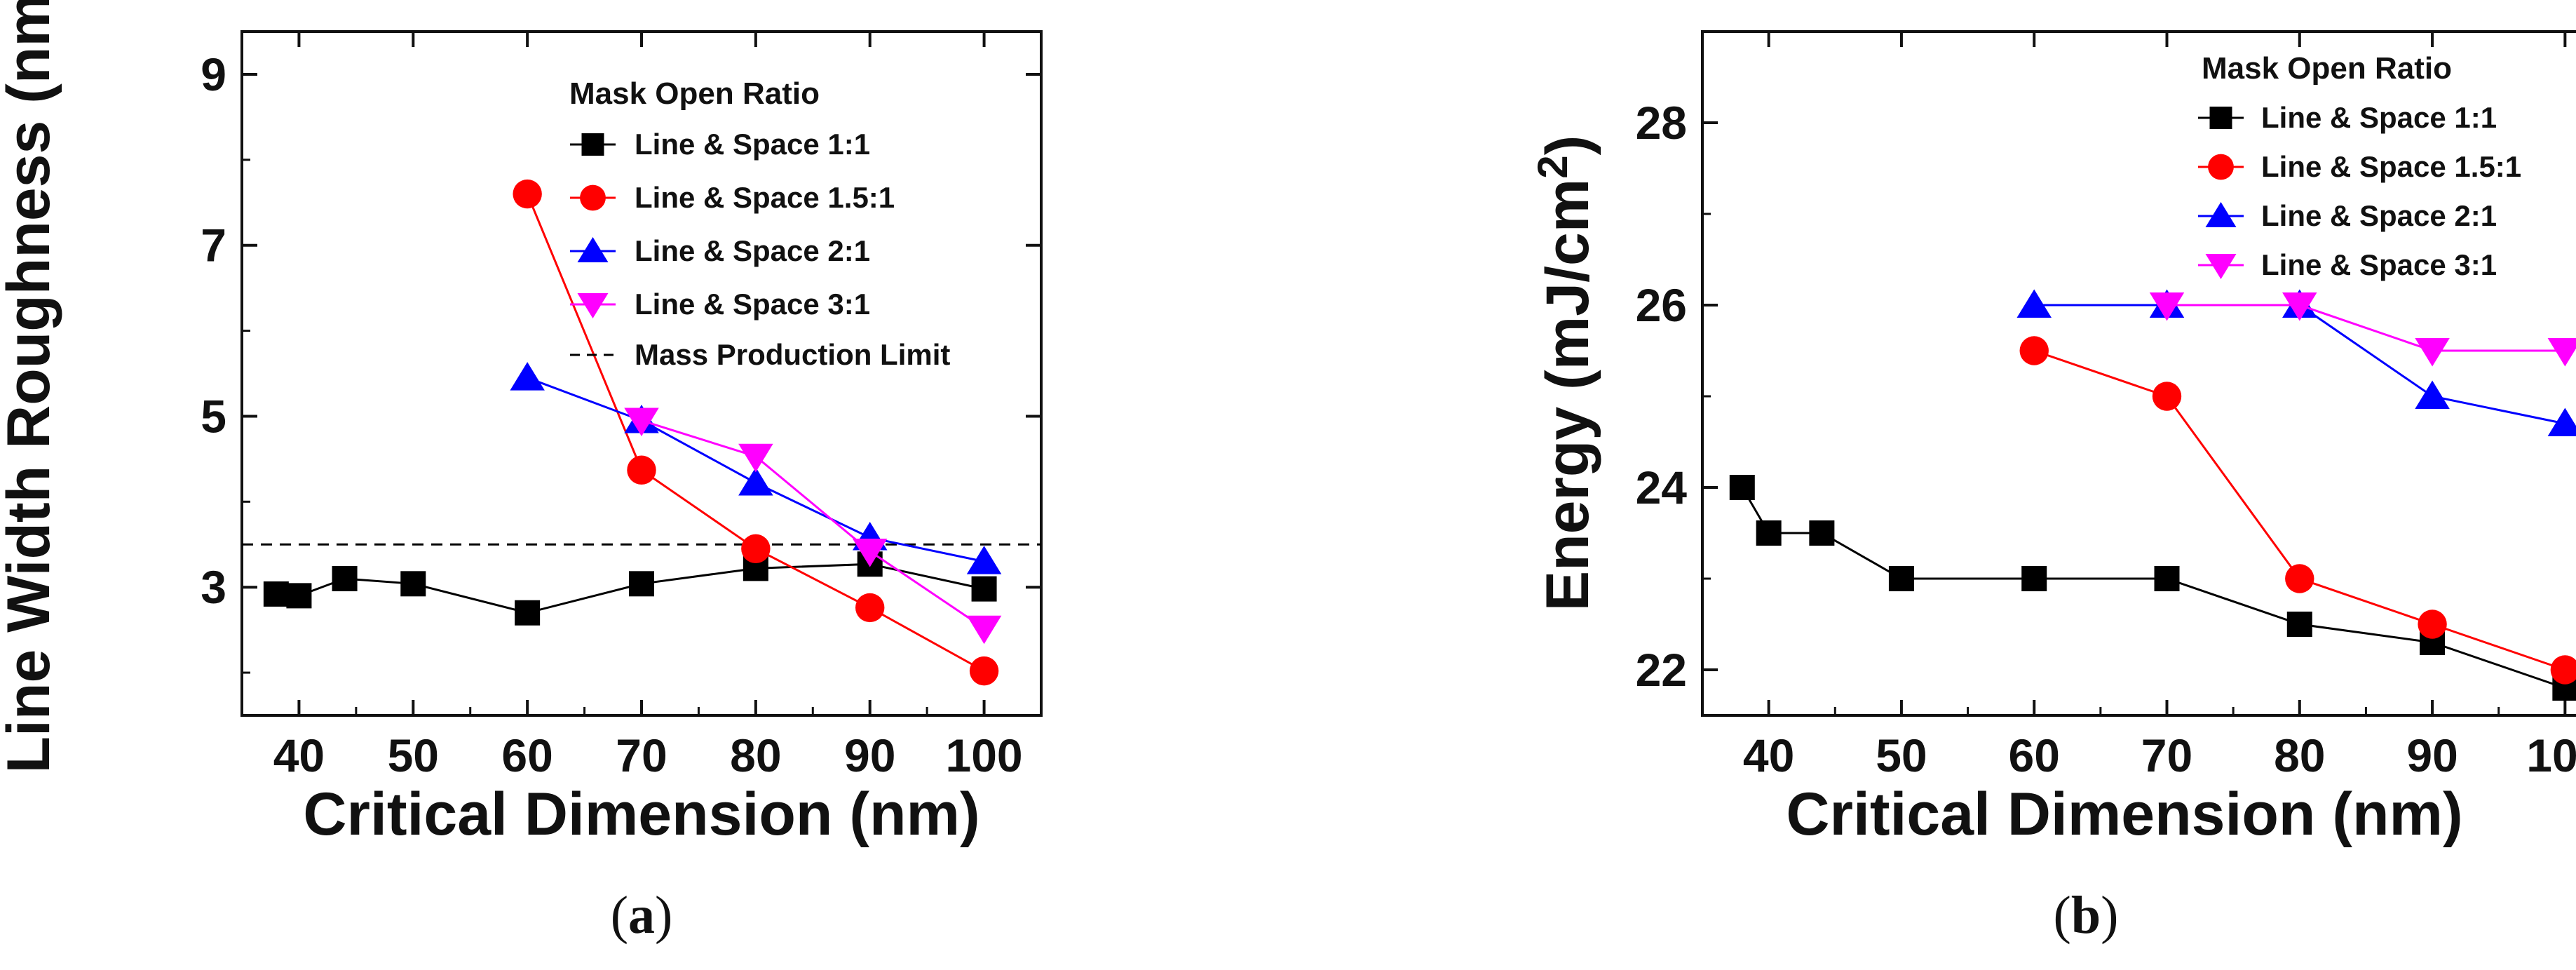  I want to click on caption-letter: a, so click(641, 916).